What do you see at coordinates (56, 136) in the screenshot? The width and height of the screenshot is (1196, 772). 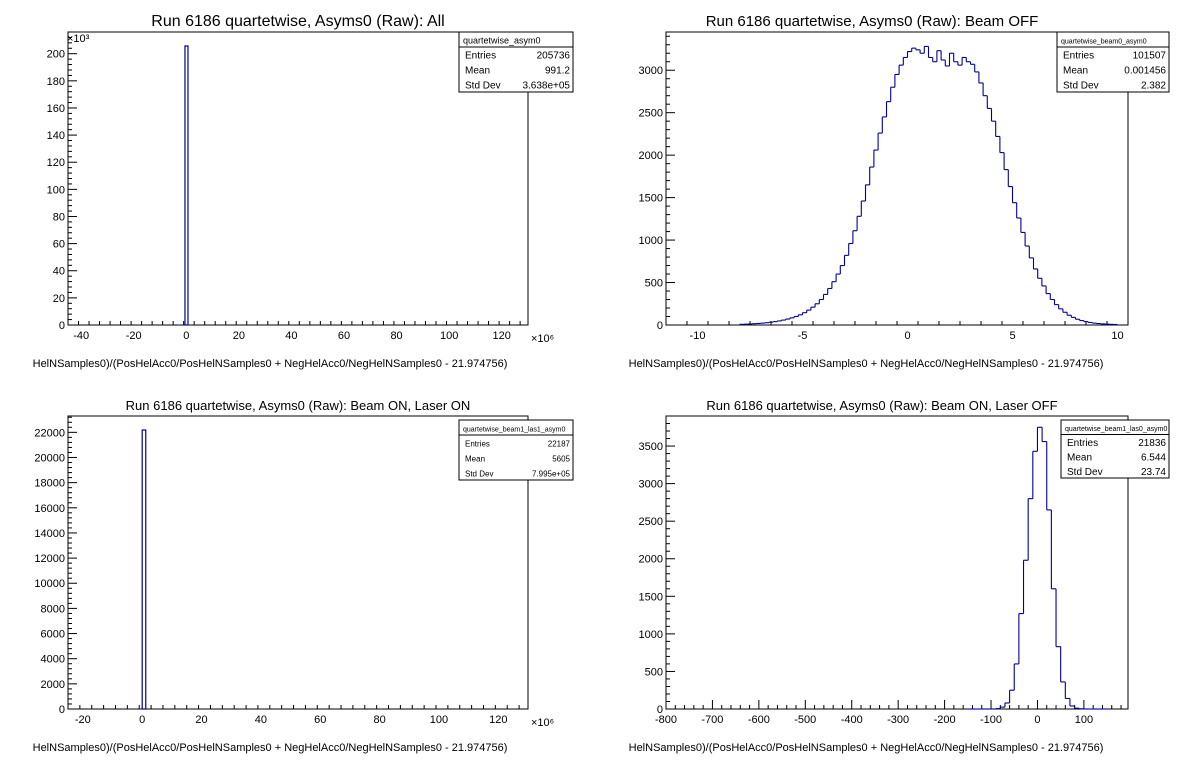 I see `y-tick-label: 140` at bounding box center [56, 136].